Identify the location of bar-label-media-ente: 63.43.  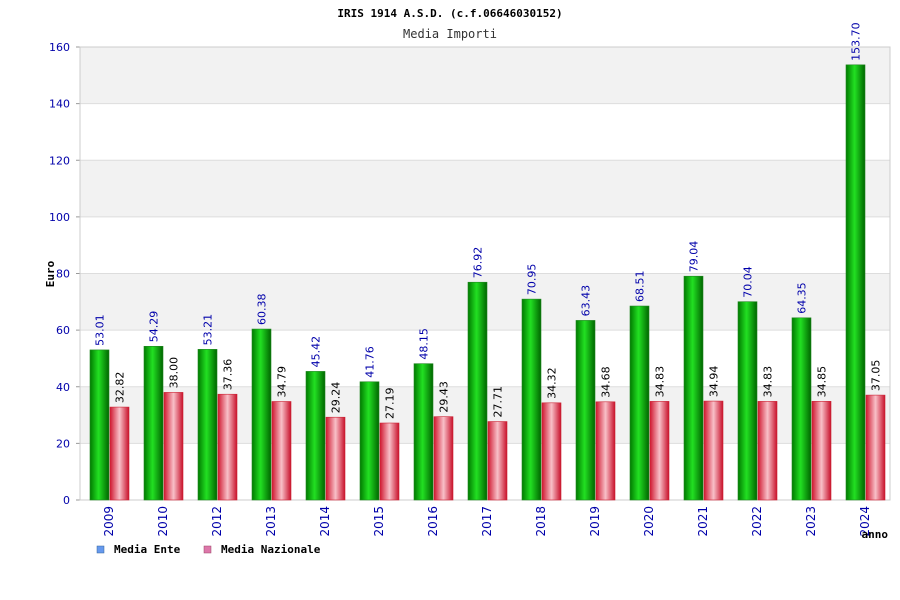
(586, 301).